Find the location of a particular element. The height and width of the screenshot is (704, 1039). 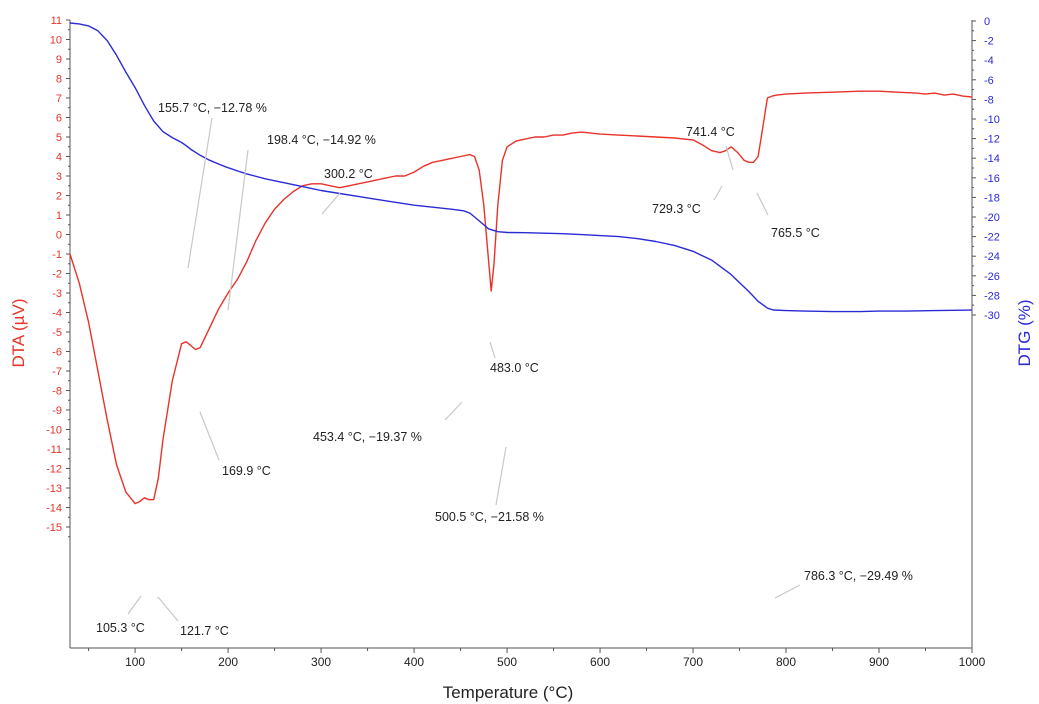

right-tick-label: -26 is located at coordinates (992, 277).